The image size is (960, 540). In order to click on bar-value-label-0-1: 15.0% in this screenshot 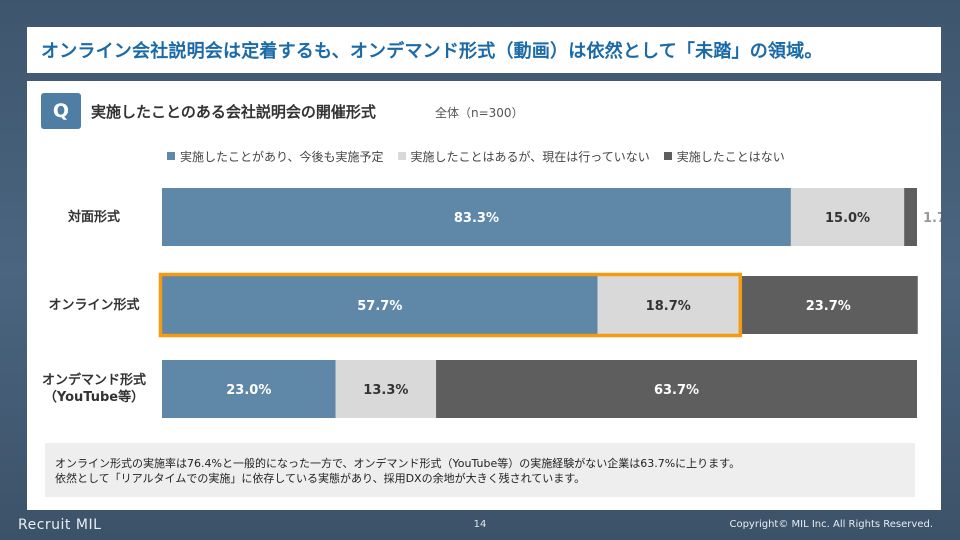, I will do `click(847, 218)`.